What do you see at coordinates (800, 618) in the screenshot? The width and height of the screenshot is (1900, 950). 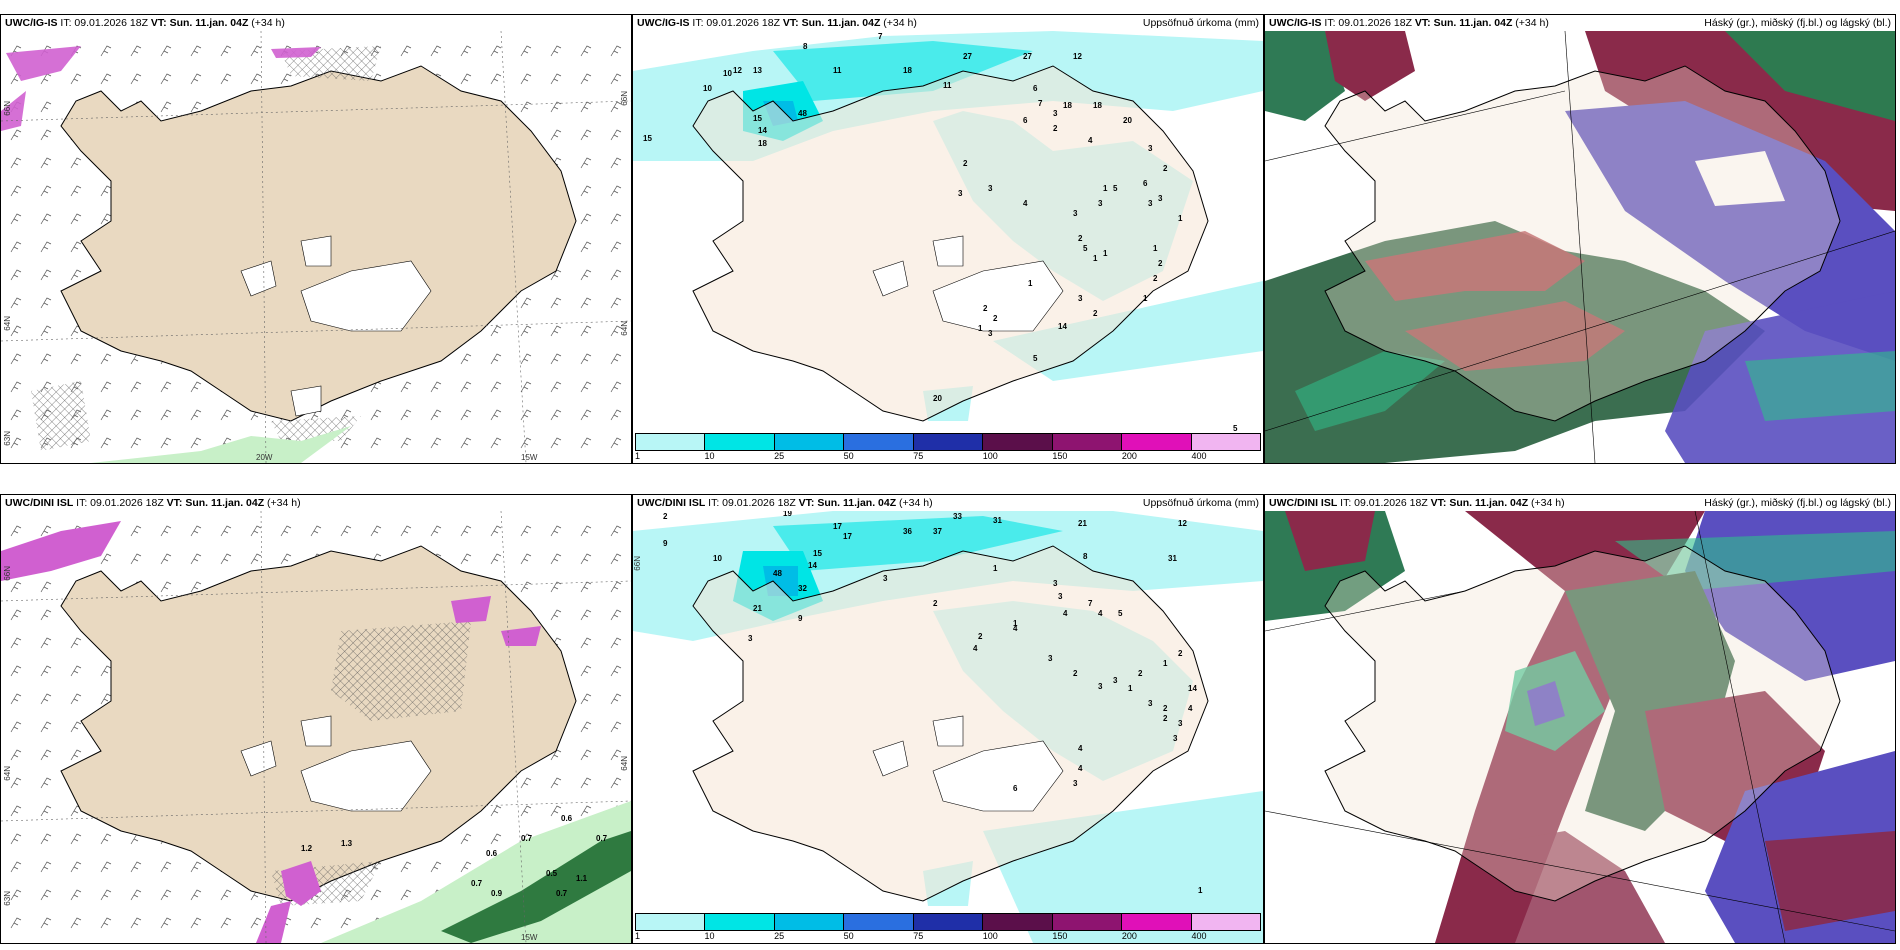 I see `precip-value-label: 9` at bounding box center [800, 618].